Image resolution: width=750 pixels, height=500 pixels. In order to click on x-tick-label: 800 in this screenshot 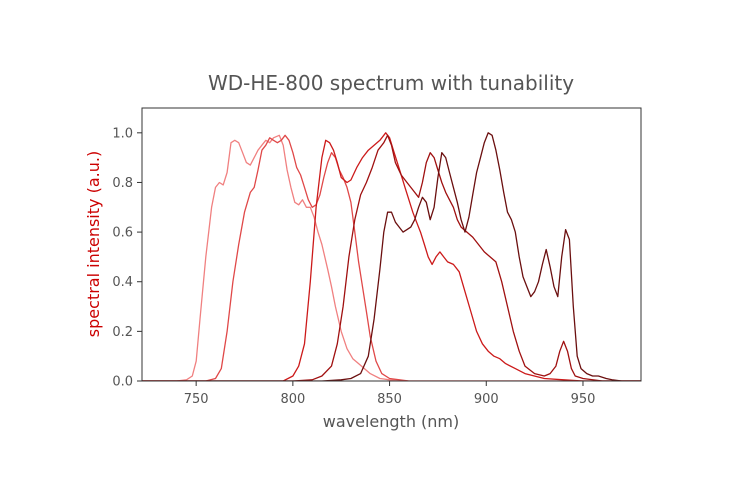, I will do `click(292, 399)`.